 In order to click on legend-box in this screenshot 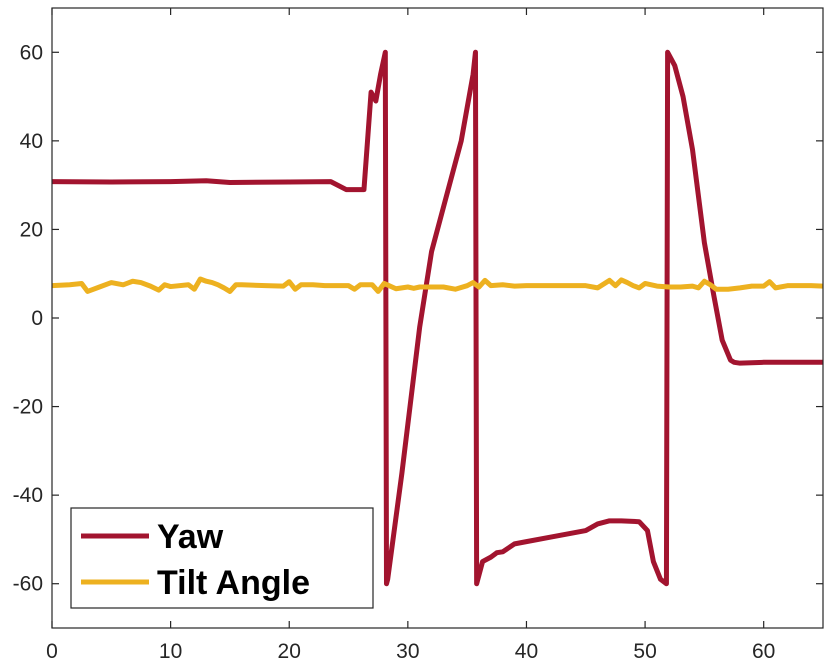, I will do `click(222, 558)`.